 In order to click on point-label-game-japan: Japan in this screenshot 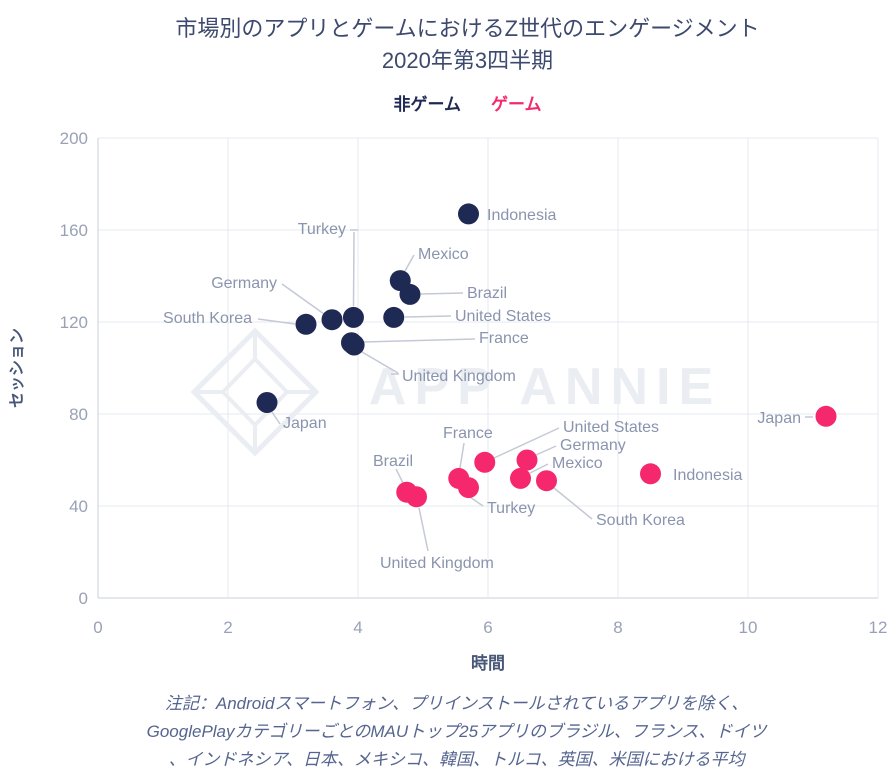, I will do `click(779, 418)`.